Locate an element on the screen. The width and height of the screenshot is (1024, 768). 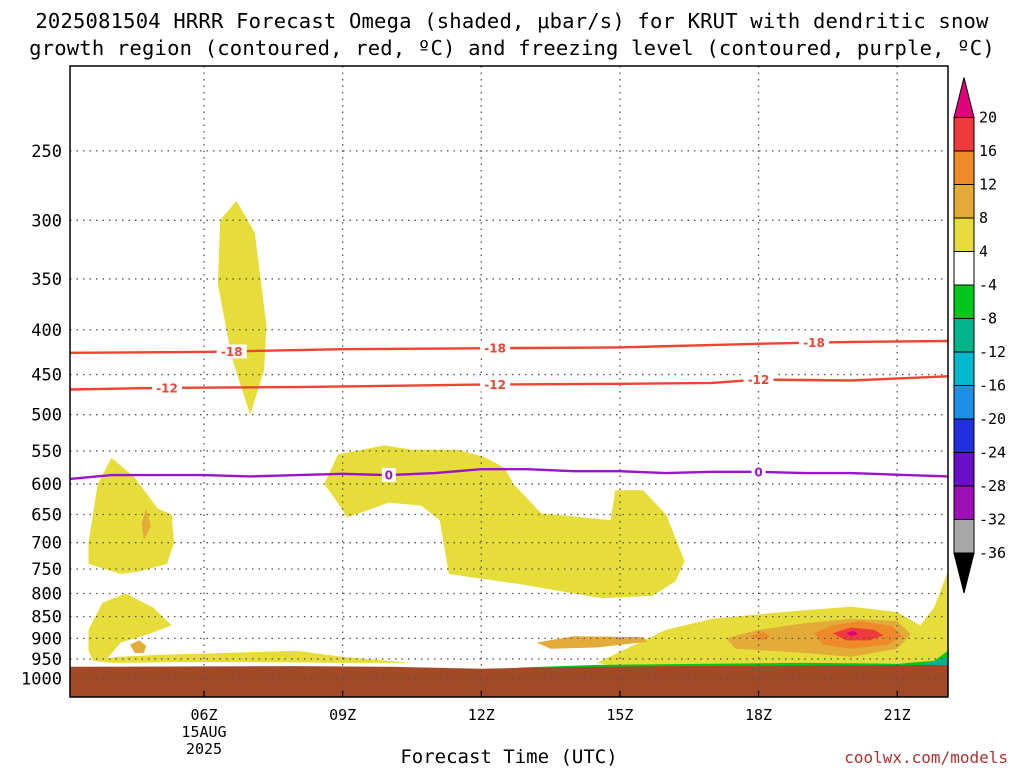
x-axis-title: Forecast Time (UTC) is located at coordinates (509, 757).